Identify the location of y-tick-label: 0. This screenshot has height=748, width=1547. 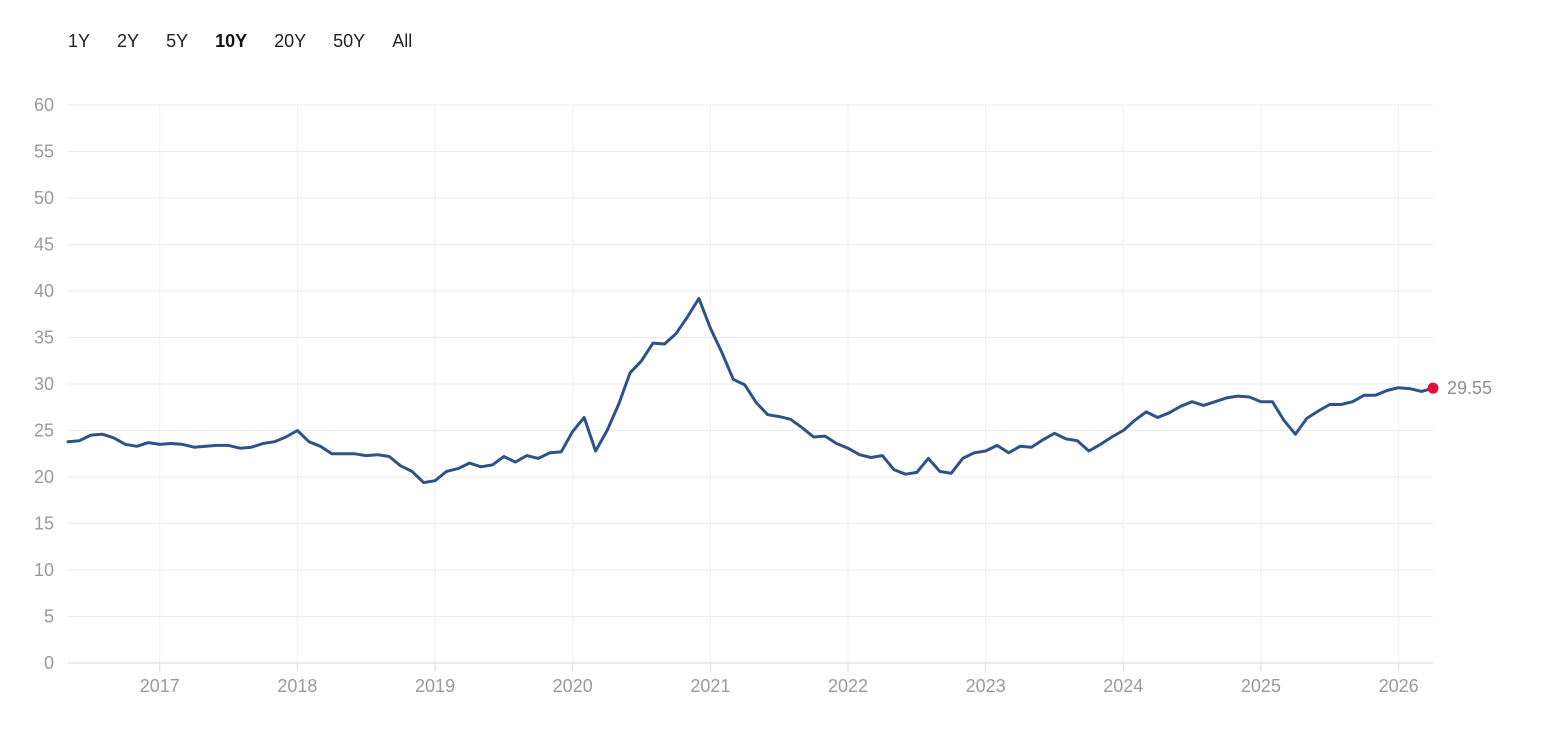
(49, 663).